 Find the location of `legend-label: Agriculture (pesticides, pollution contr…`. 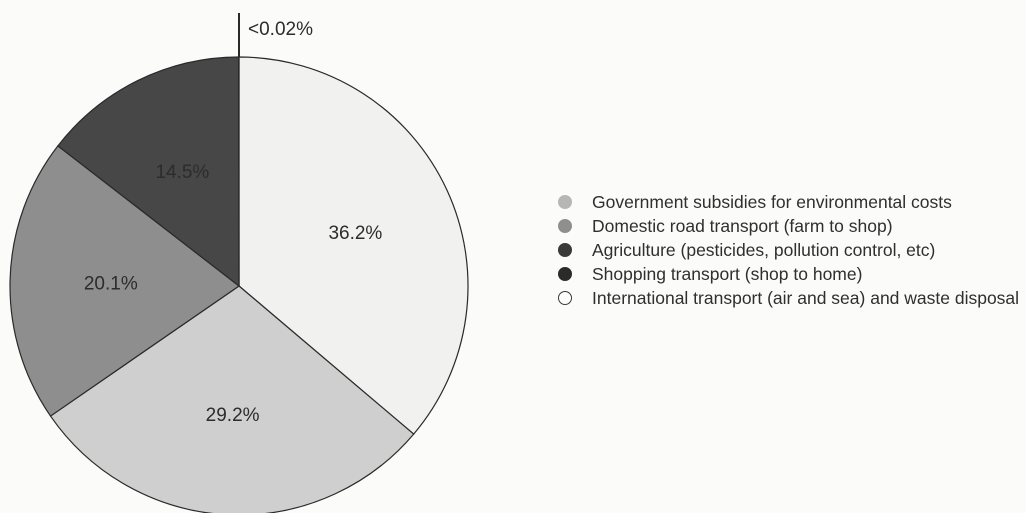

legend-label: Agriculture (pesticides, pollution contr… is located at coordinates (764, 250).